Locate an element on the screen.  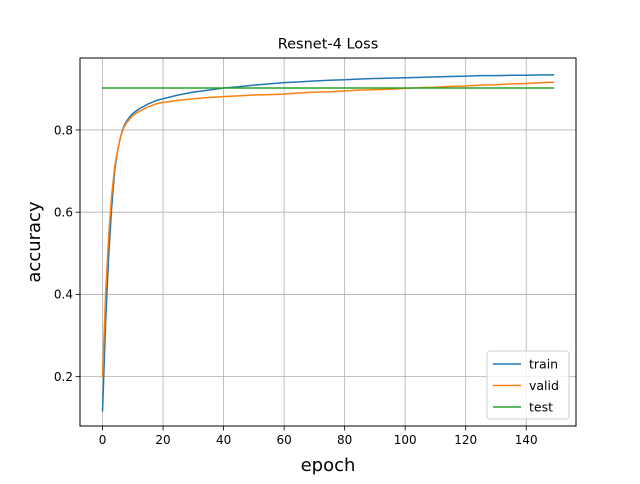
y-axis-ticks: 0.2 0.4 0.6 0.8 is located at coordinates (67, 253).